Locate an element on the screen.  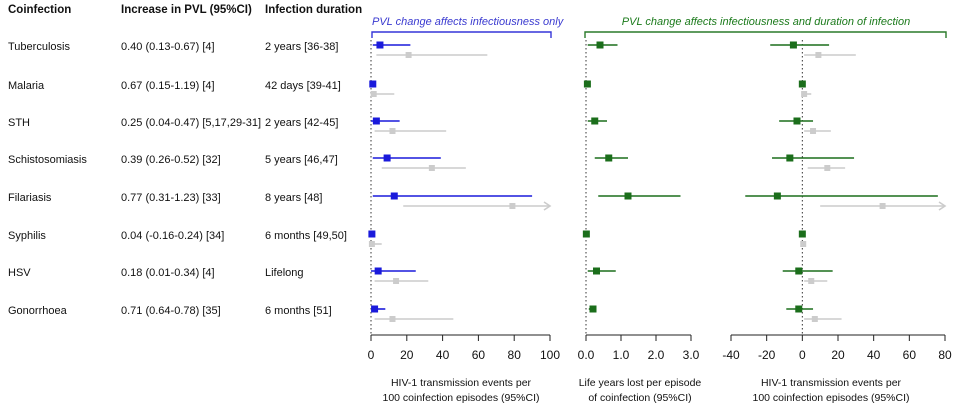
row-pvl-increase: 0.25 (0.04-0.47) [5,17,29-31] is located at coordinates (191, 123).